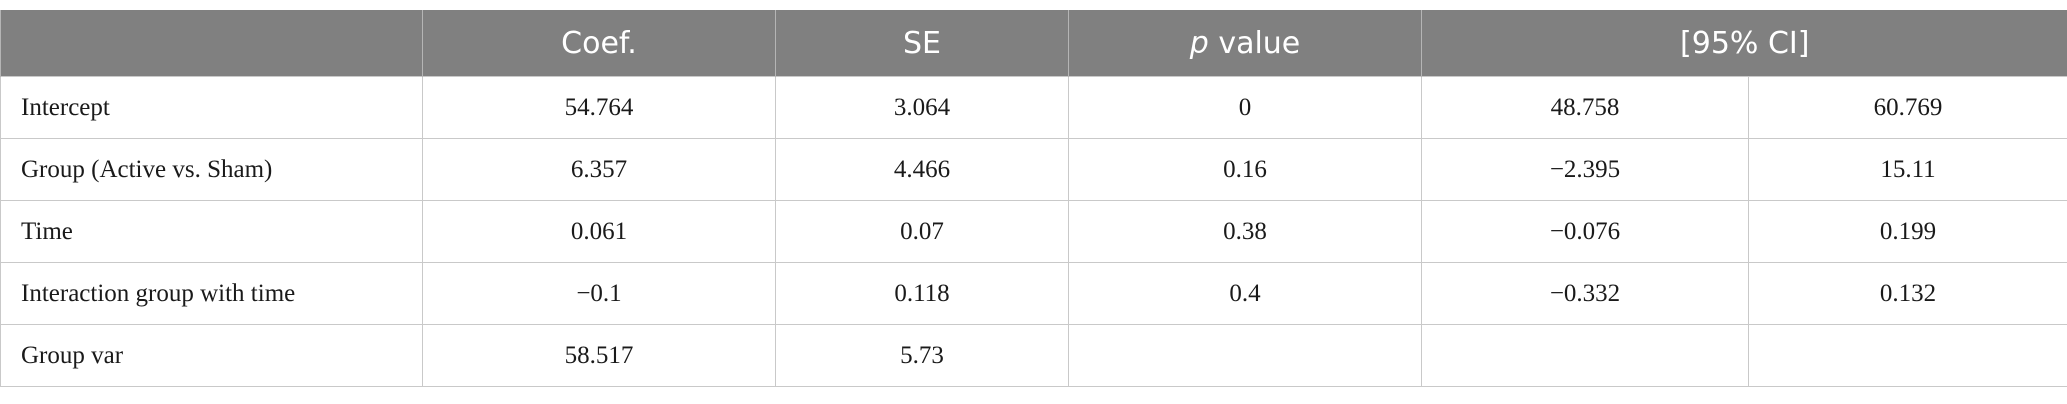 Image resolution: width=2067 pixels, height=404 pixels. What do you see at coordinates (1743, 43) in the screenshot?
I see `header-cell: [95% CI]` at bounding box center [1743, 43].